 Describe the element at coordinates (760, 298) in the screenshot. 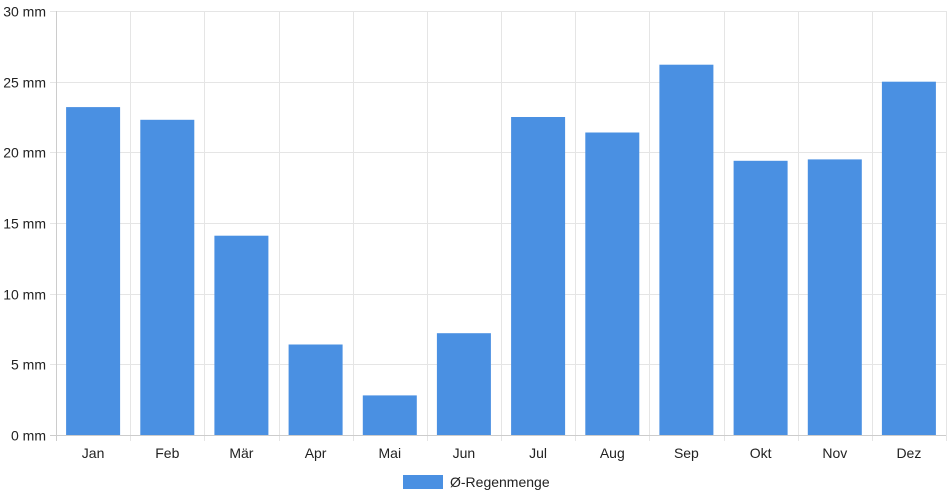

I see `bar-okt` at that location.